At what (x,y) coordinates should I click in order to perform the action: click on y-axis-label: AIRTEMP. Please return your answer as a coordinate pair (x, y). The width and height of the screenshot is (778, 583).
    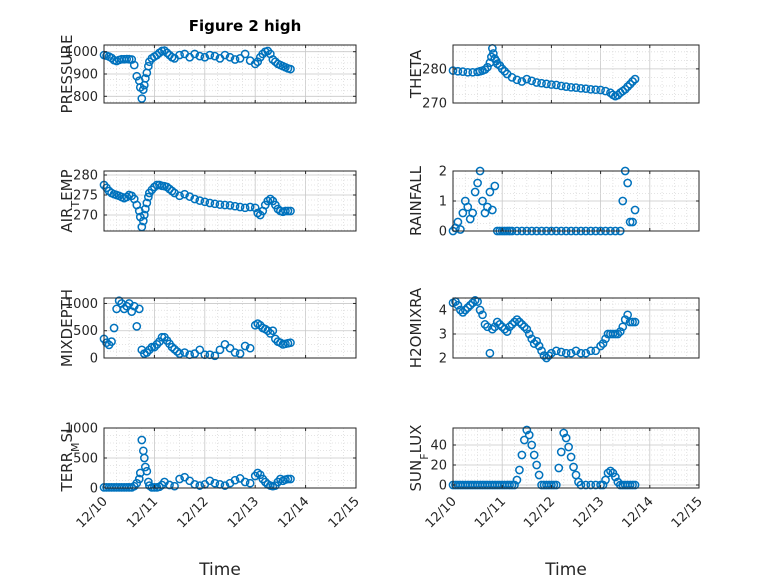
    Looking at the image, I should click on (70, 200).